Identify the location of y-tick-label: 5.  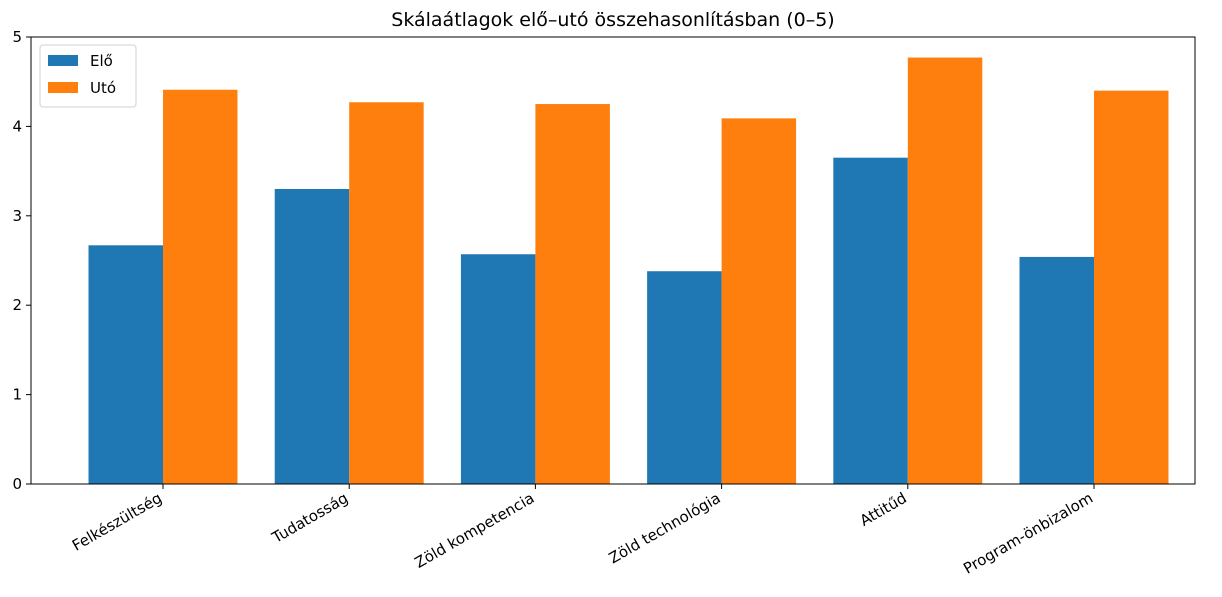
(17, 37).